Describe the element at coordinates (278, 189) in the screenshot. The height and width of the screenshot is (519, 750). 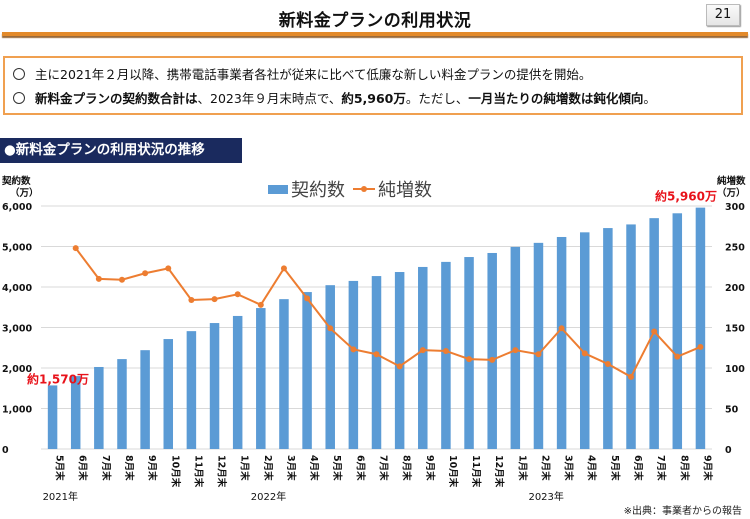
I see `legend-bar-swatch` at that location.